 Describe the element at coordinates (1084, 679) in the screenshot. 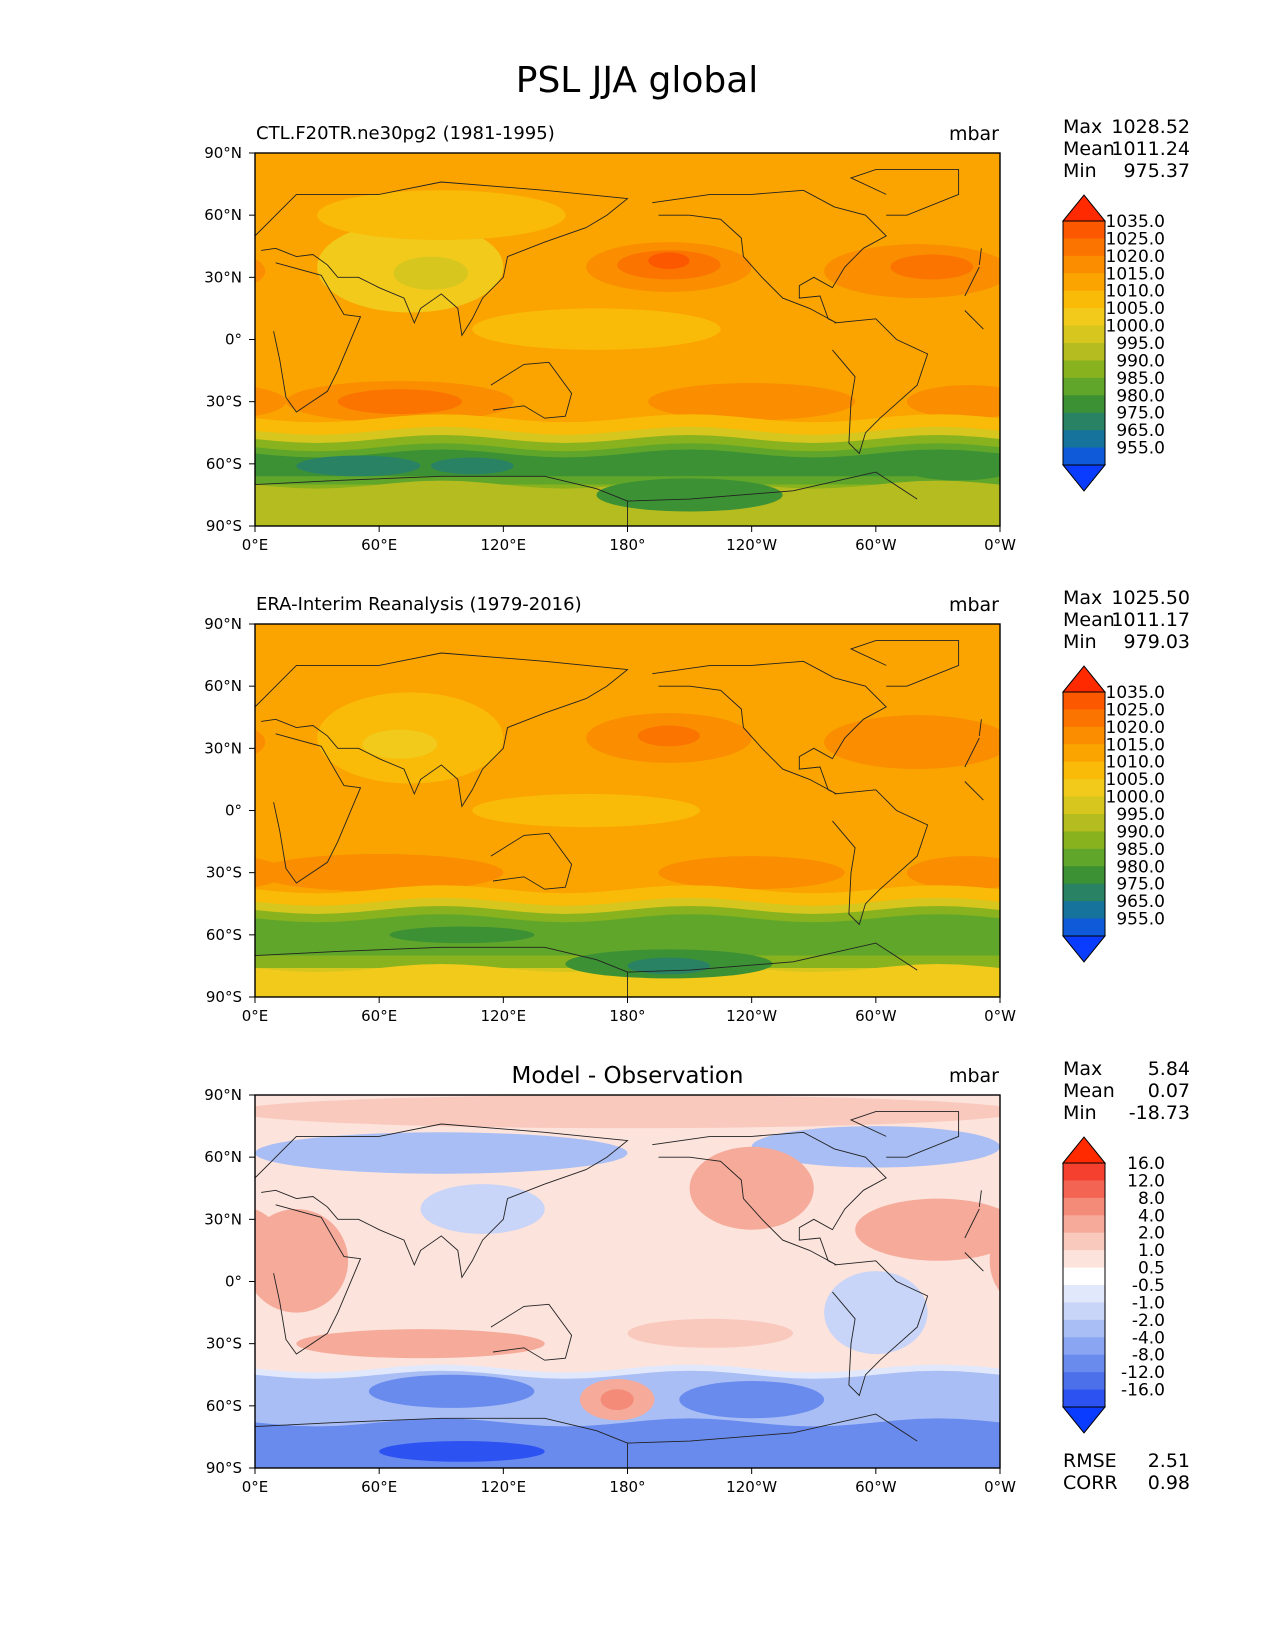

I see `colorbar-max-extend` at that location.